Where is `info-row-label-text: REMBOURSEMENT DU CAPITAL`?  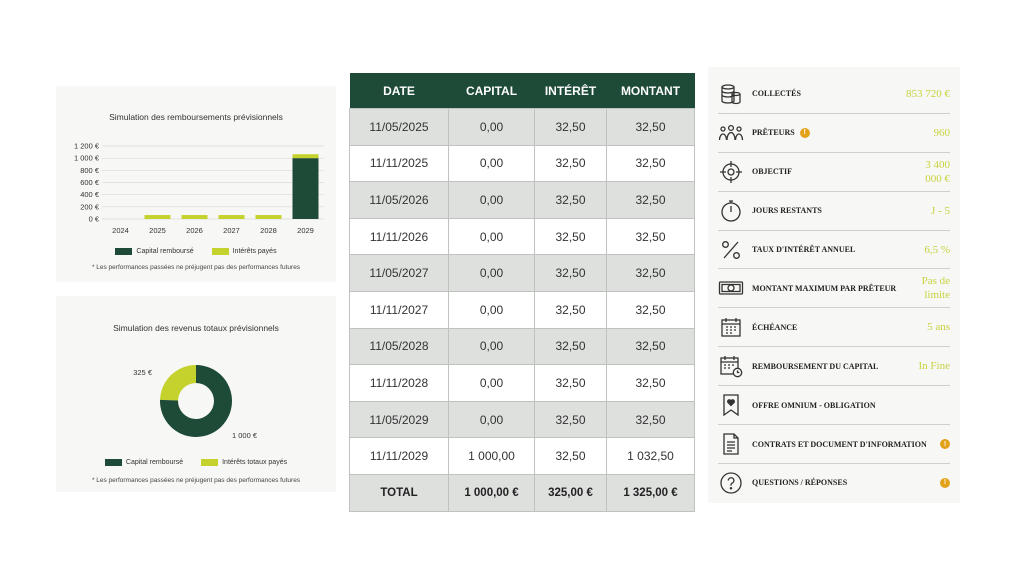
info-row-label-text: REMBOURSEMENT DU CAPITAL is located at coordinates (815, 366).